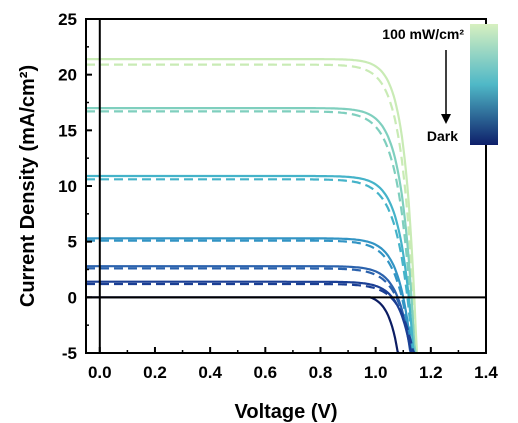 The image size is (518, 423). Describe the element at coordinates (100, 372) in the screenshot. I see `x-tick-label: 0.0` at that location.